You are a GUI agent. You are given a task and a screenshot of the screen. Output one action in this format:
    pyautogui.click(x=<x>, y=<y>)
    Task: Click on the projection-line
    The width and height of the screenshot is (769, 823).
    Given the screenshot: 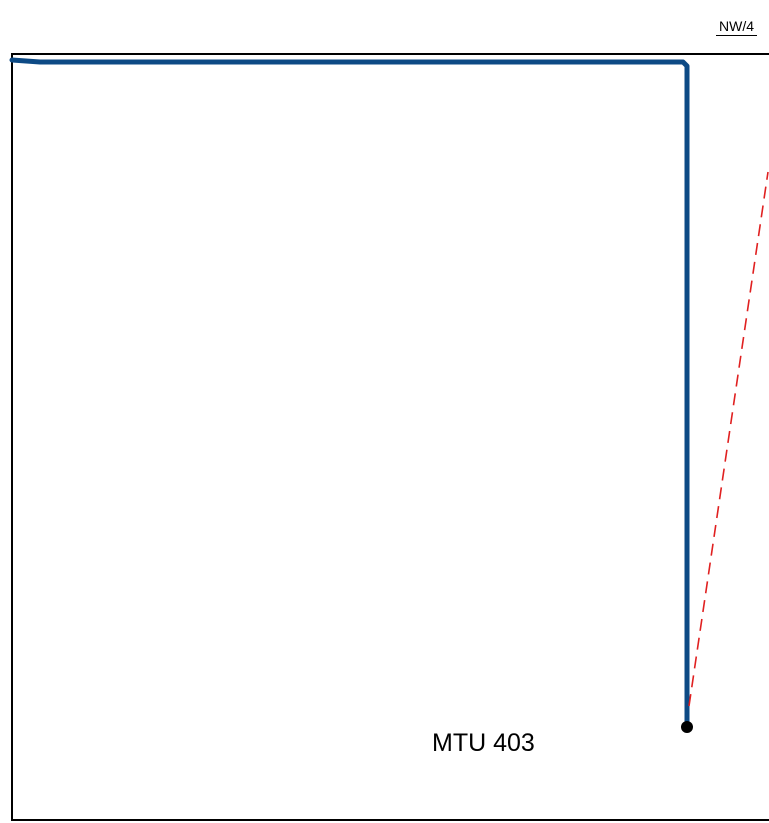 What is the action you would take?
    pyautogui.click(x=728, y=439)
    